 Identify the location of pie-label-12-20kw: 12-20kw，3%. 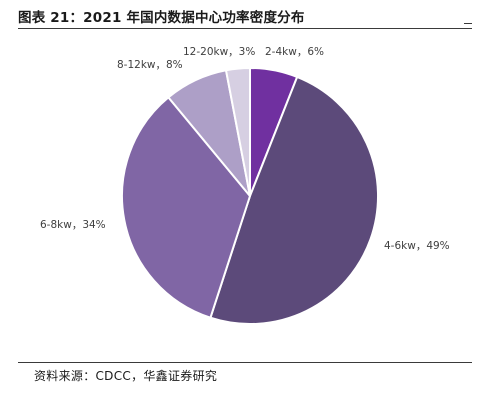
(219, 52).